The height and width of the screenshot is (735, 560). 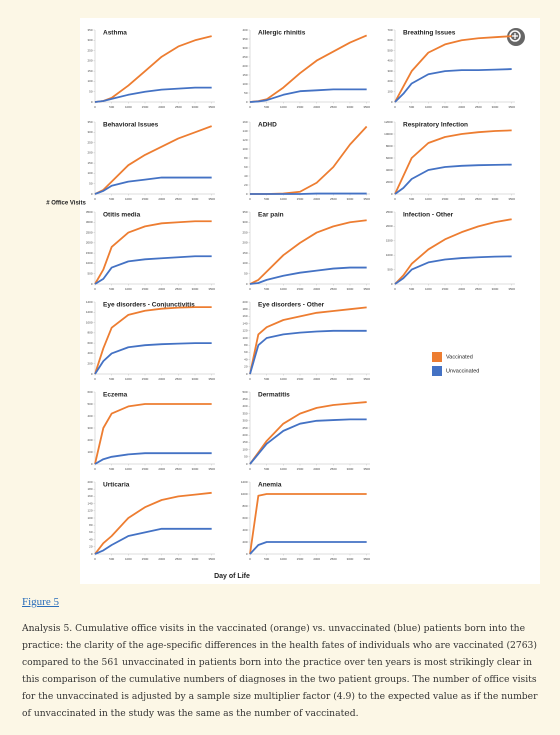 I want to click on y-tick-label: 10000, so click(x=388, y=134).